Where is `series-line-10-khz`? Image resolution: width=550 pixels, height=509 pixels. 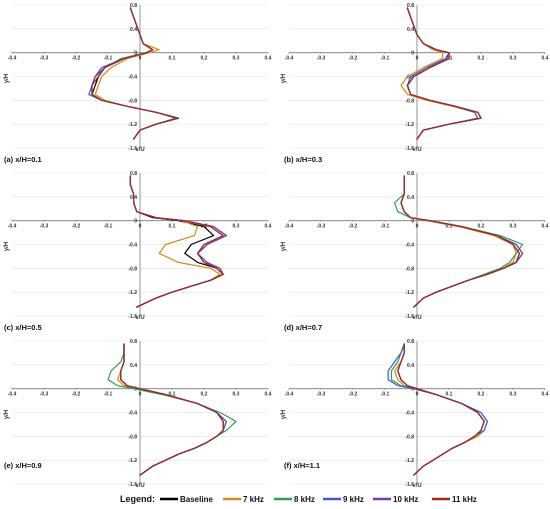 series-line-10-khz is located at coordinates (178, 241).